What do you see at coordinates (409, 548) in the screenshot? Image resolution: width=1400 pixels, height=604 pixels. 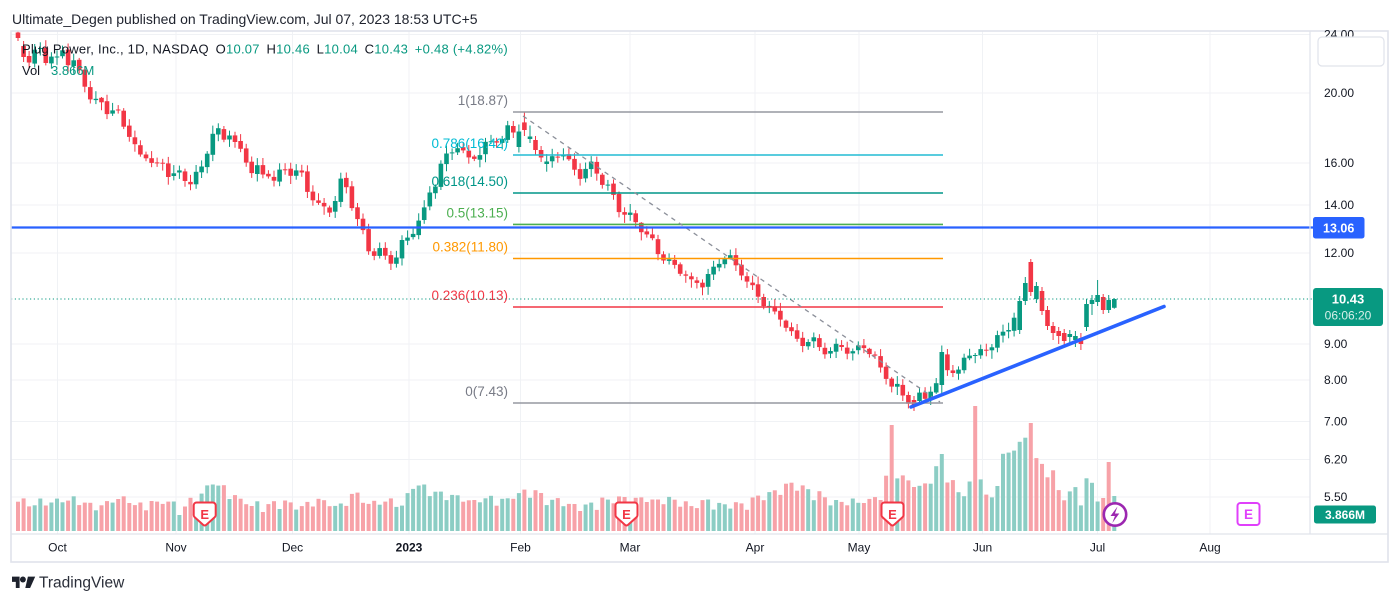 I see `svg-text: 2023` at bounding box center [409, 548].